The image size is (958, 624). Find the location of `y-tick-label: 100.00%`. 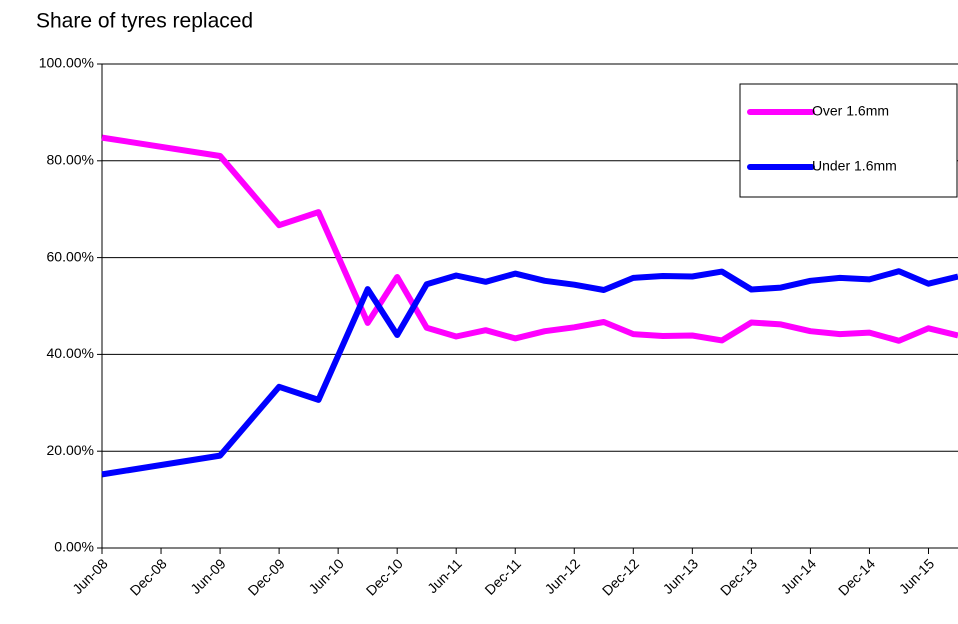

y-tick-label: 100.00% is located at coordinates (66, 63).